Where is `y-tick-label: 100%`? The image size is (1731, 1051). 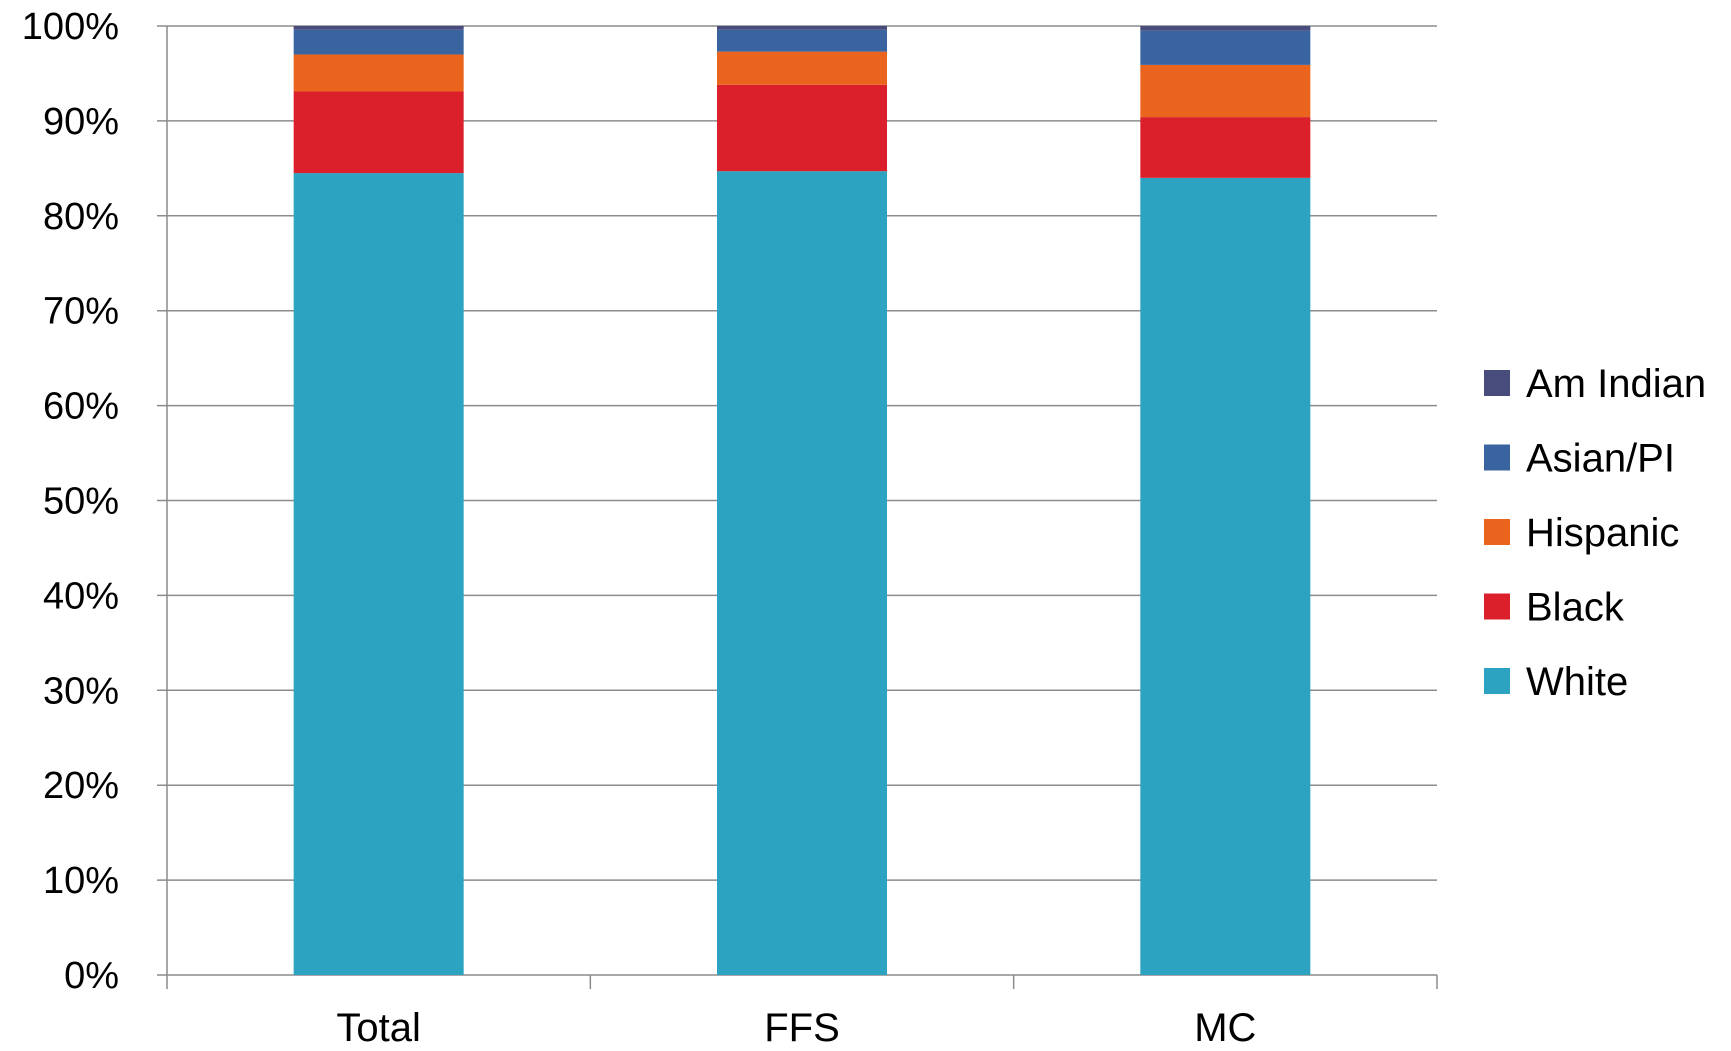
y-tick-label: 100% is located at coordinates (70, 27).